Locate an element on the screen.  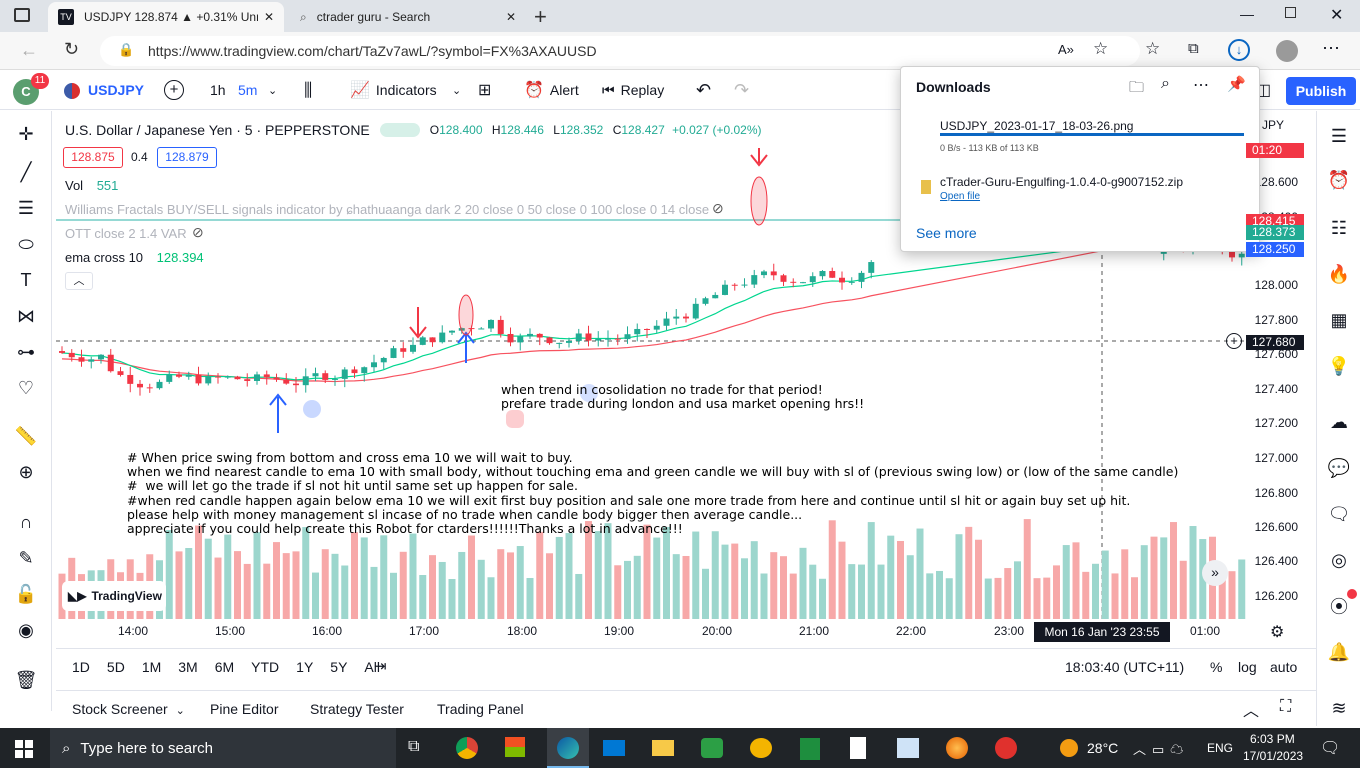
fib-icon: ☰ is located at coordinates (26, 207).